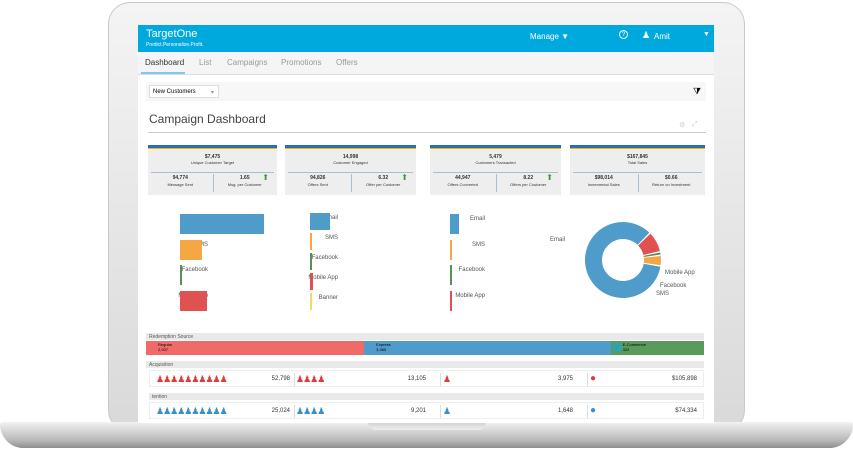 This screenshot has width=853, height=459. I want to click on redemption-bar: Regular 2,937 Express 3,365 🌐 E-Commerce 322, so click(425, 348).